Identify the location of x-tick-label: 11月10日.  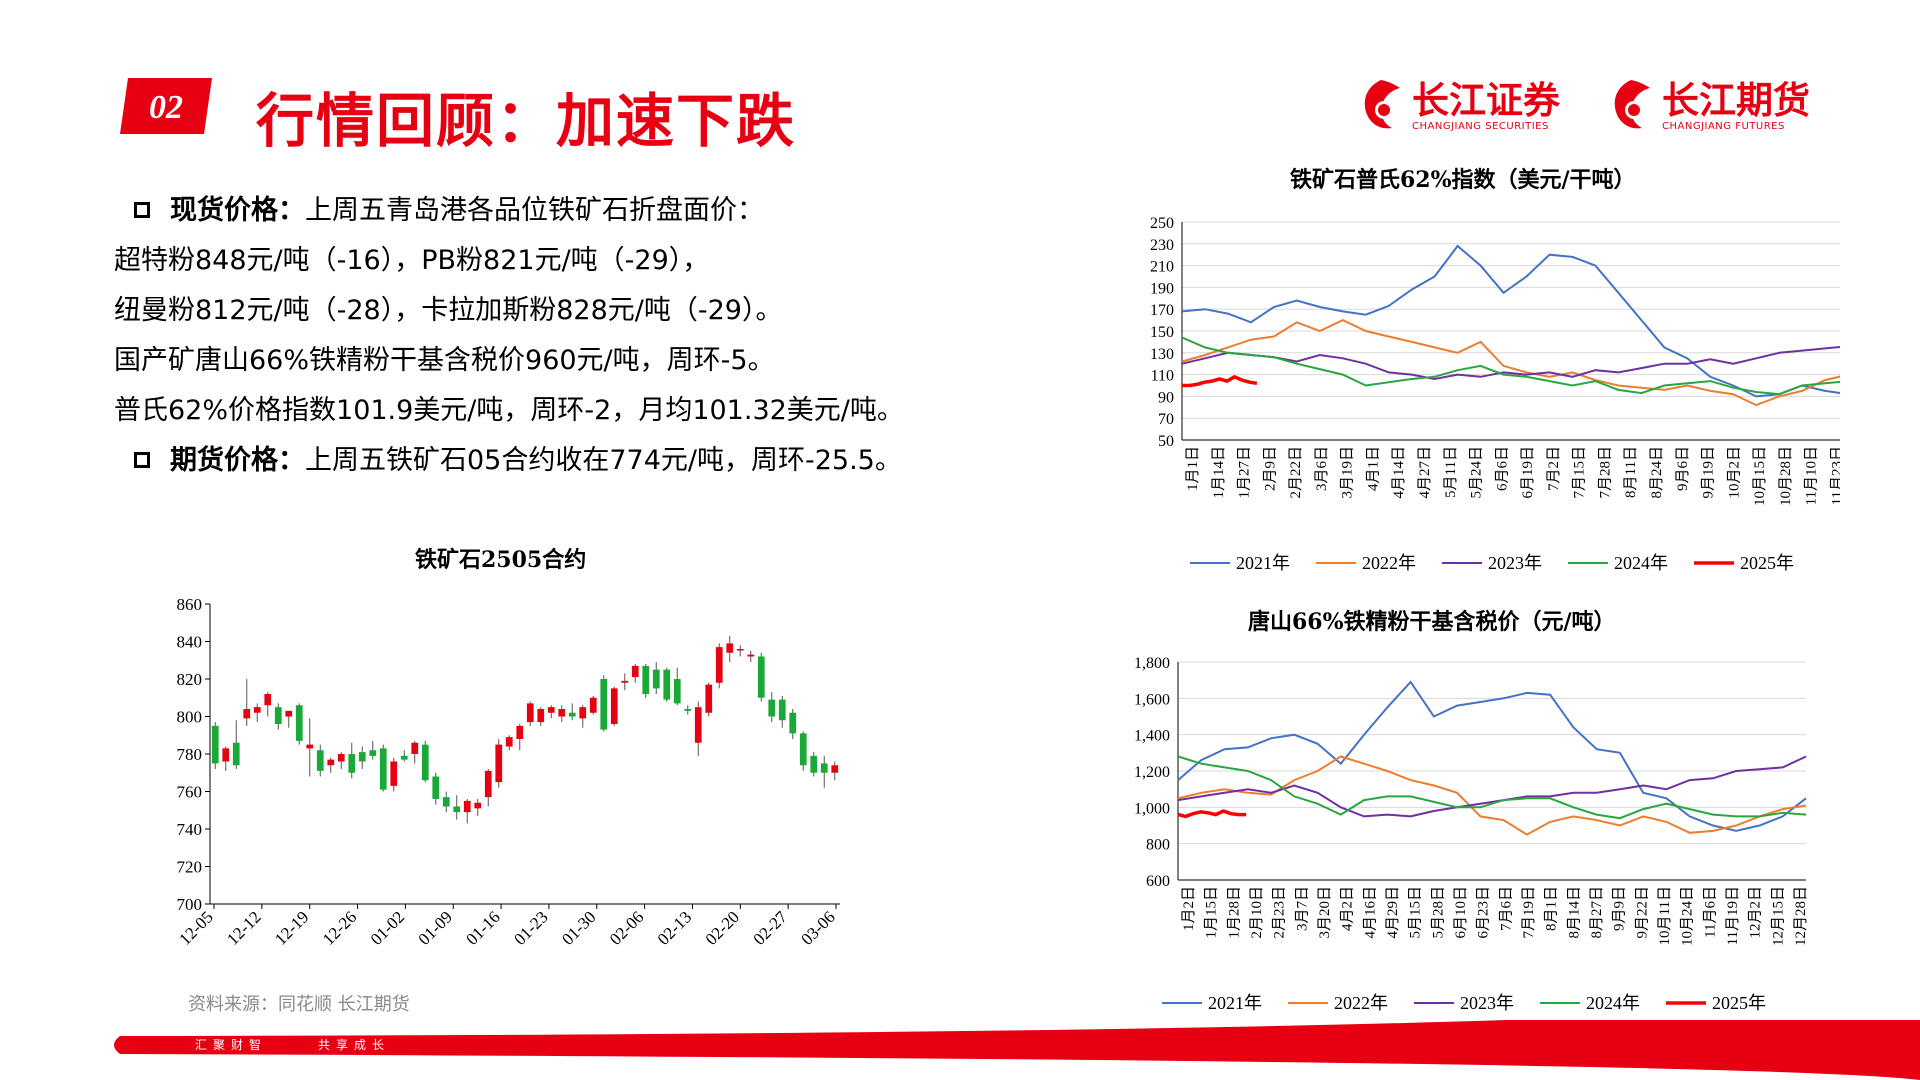
(1812, 475).